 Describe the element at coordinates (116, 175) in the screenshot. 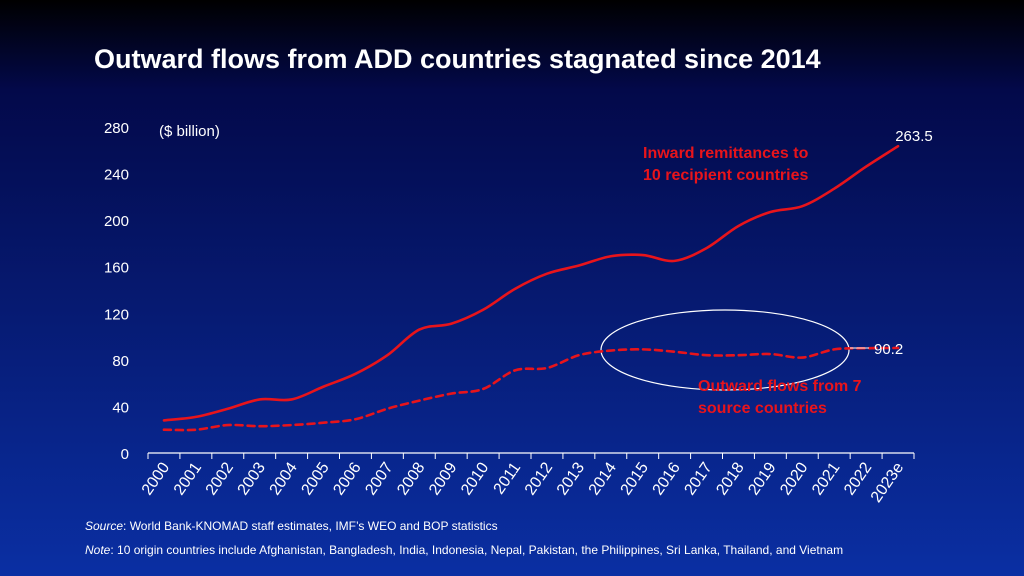

I see `y-tick-label: 240` at that location.